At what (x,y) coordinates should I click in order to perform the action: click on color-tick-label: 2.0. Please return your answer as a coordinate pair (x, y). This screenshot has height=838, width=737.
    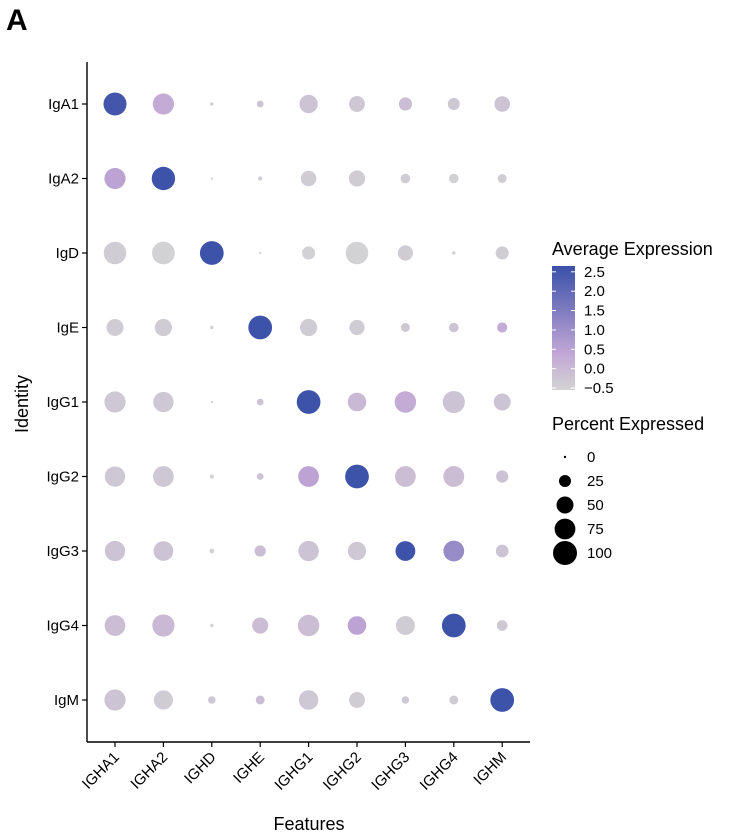
    Looking at the image, I should click on (594, 291).